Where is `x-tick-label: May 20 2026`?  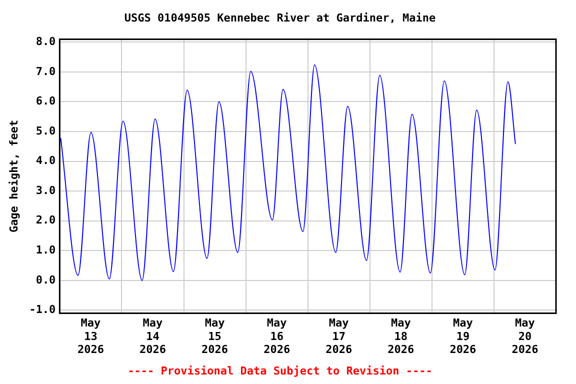 x-tick-label: May 20 2026 is located at coordinates (525, 336).